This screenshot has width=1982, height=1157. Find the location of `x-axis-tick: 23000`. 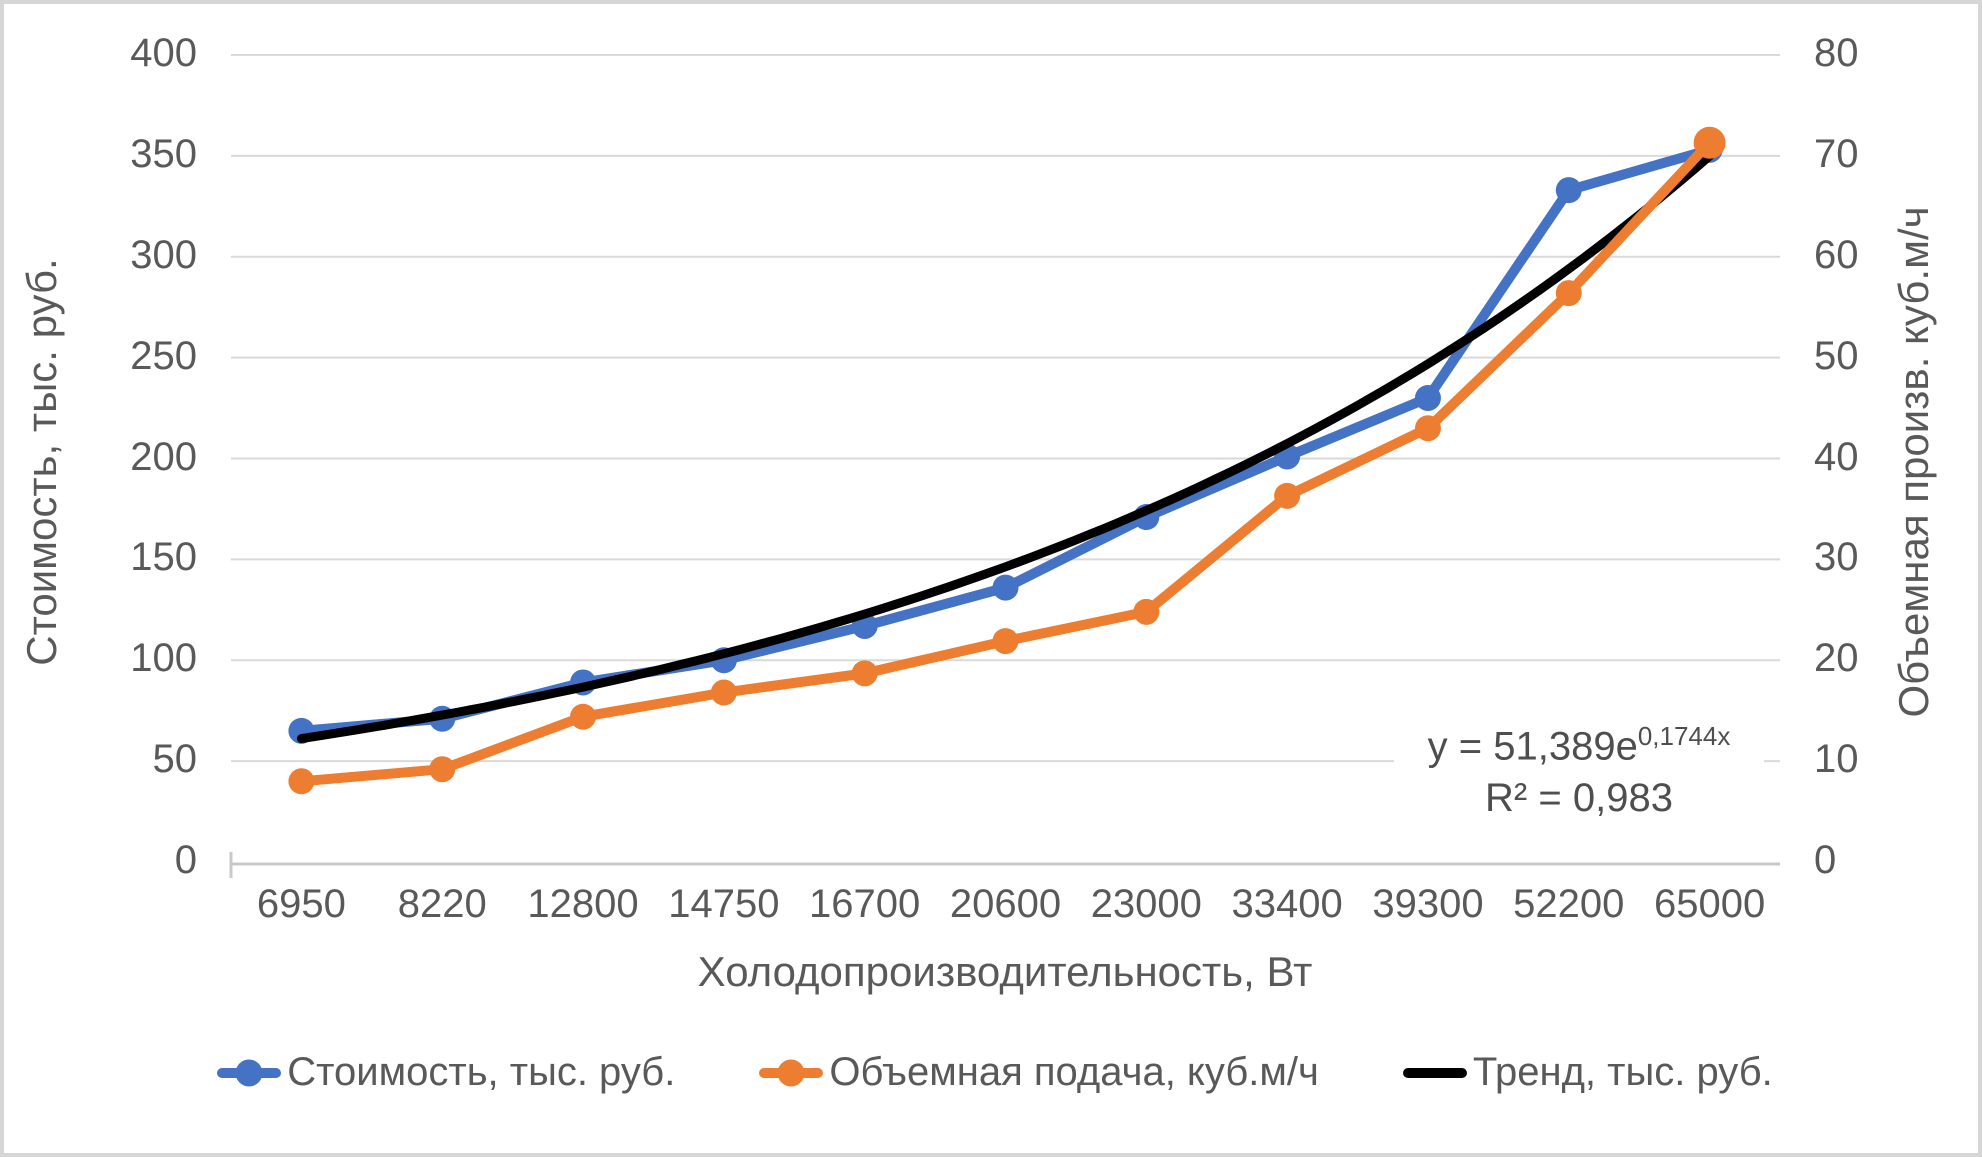

x-axis-tick: 23000 is located at coordinates (1146, 904).